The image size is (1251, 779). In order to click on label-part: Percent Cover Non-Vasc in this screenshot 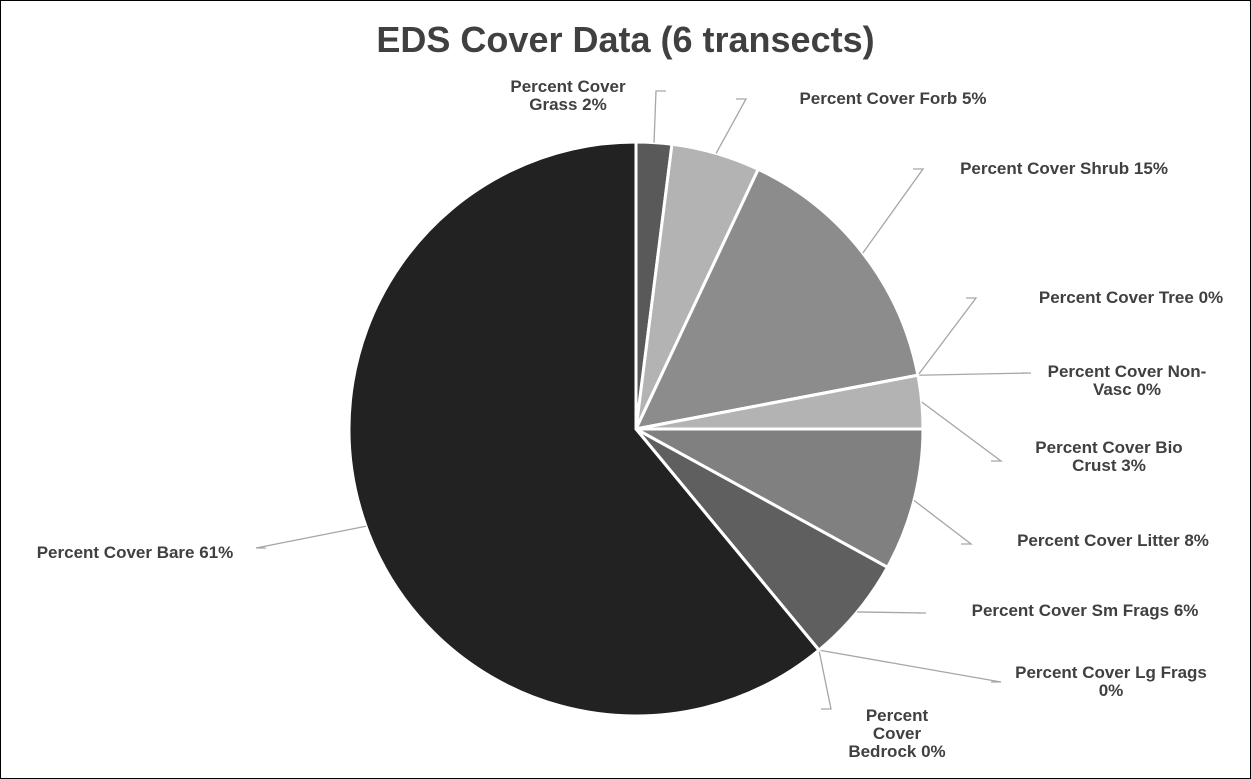, I will do `click(1127, 380)`.